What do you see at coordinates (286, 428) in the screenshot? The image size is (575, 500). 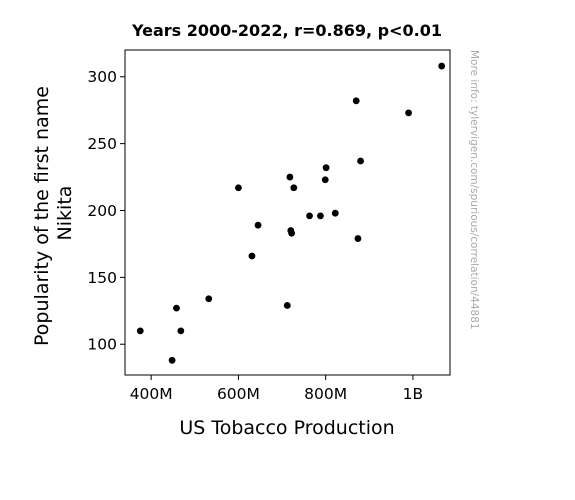 I see `x-axis-label: US Tobacco Production` at bounding box center [286, 428].